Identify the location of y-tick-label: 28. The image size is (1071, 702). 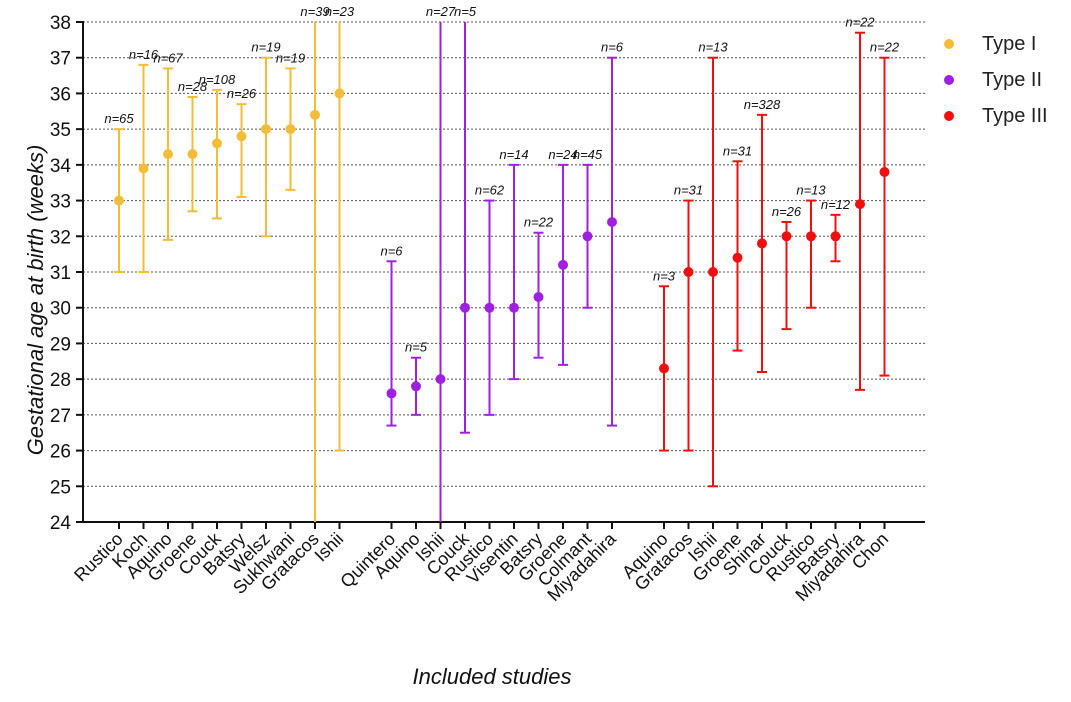
(60, 380).